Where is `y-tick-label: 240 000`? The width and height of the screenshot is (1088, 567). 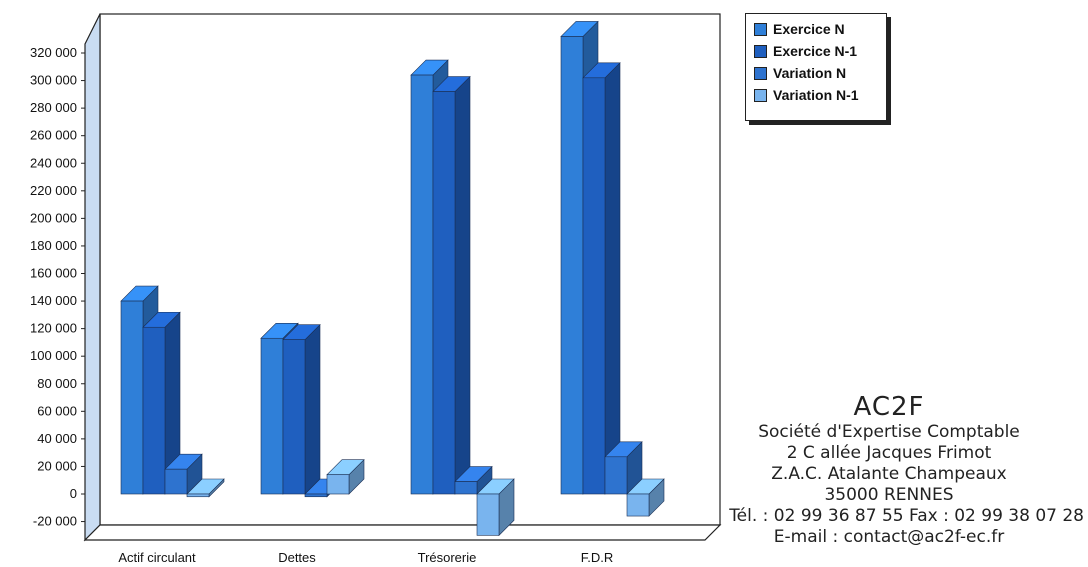 y-tick-label: 240 000 is located at coordinates (53, 162).